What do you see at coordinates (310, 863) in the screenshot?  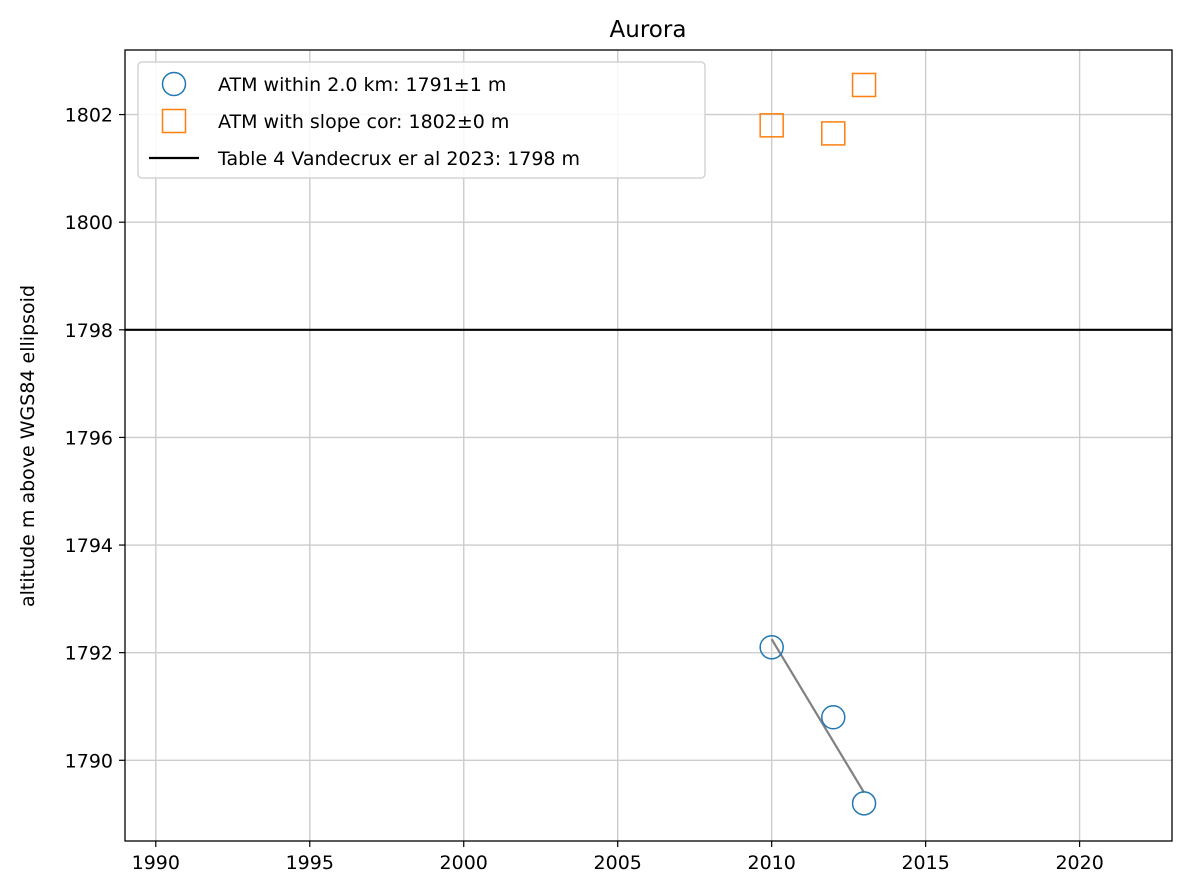 I see `x-tick-label: 1995` at bounding box center [310, 863].